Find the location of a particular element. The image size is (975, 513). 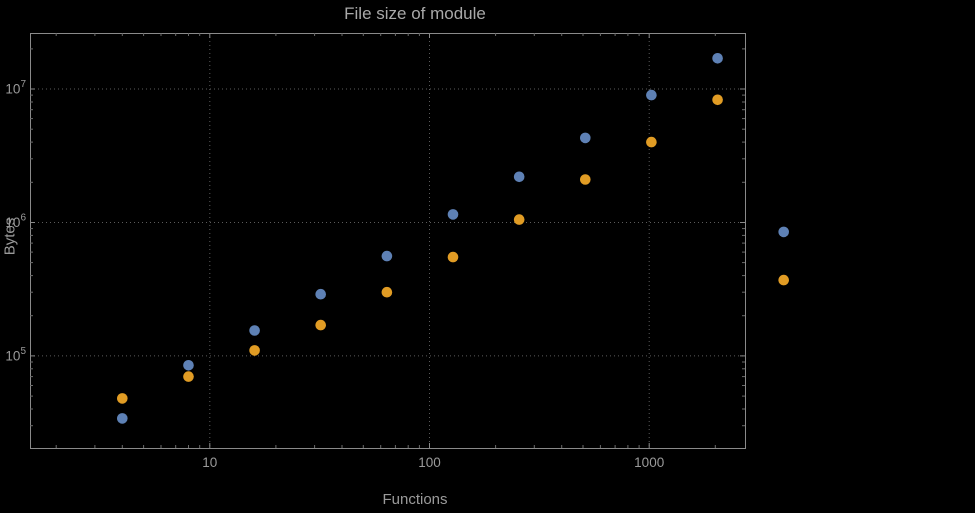

data-point-series-1-blue-x128 is located at coordinates (453, 214).